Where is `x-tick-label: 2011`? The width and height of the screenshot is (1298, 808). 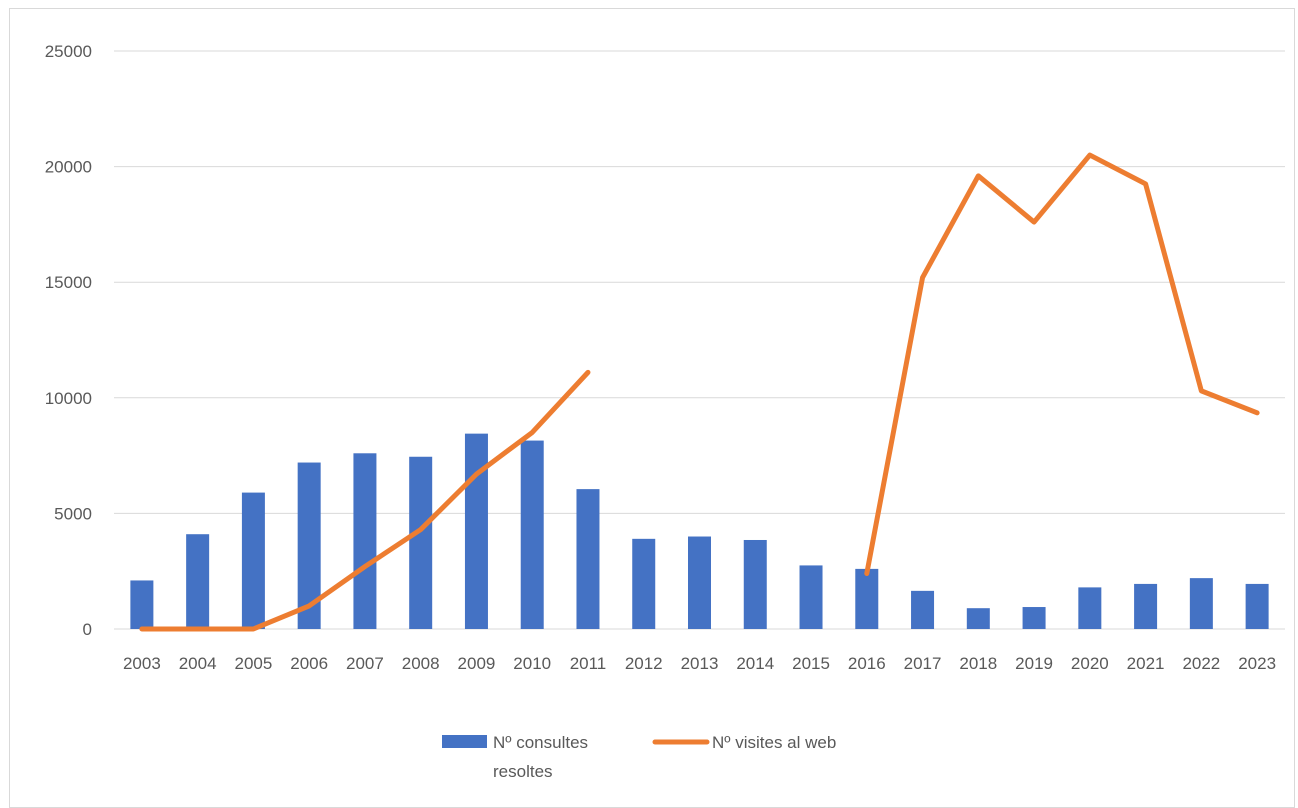
x-tick-label: 2011 is located at coordinates (588, 663).